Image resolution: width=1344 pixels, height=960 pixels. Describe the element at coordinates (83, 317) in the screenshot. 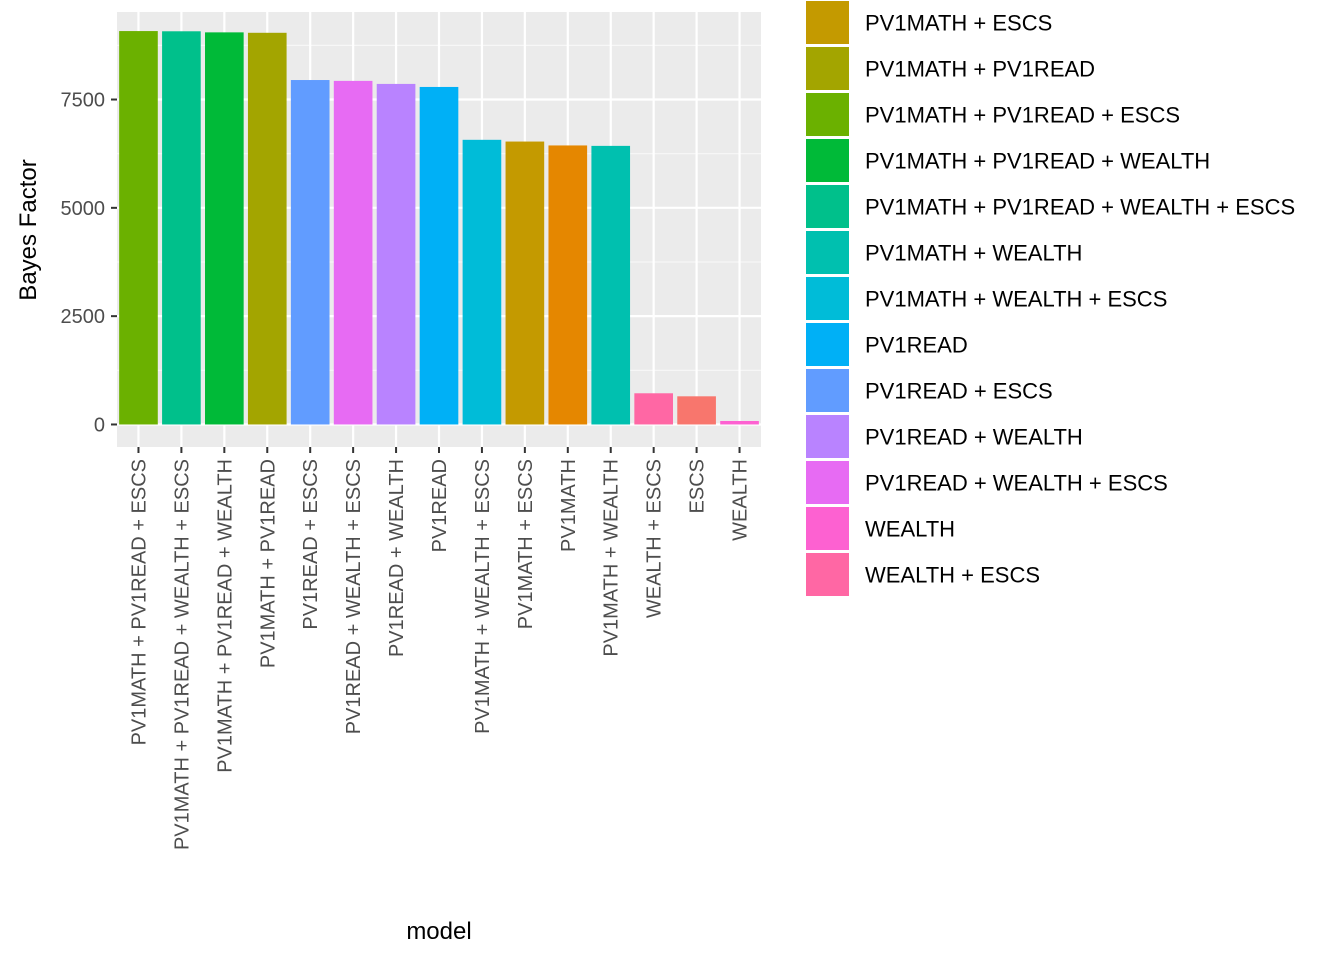

I see `y-tick-label: 2500` at that location.